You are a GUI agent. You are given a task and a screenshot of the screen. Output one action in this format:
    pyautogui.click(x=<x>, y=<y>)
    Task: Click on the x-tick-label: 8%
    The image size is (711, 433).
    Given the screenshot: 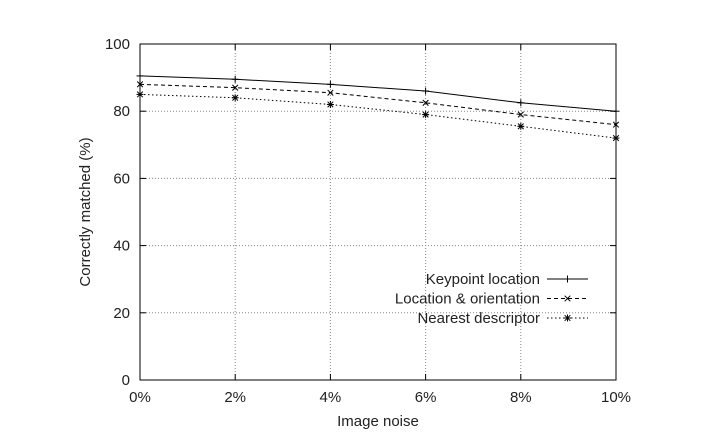 What is the action you would take?
    pyautogui.click(x=521, y=397)
    